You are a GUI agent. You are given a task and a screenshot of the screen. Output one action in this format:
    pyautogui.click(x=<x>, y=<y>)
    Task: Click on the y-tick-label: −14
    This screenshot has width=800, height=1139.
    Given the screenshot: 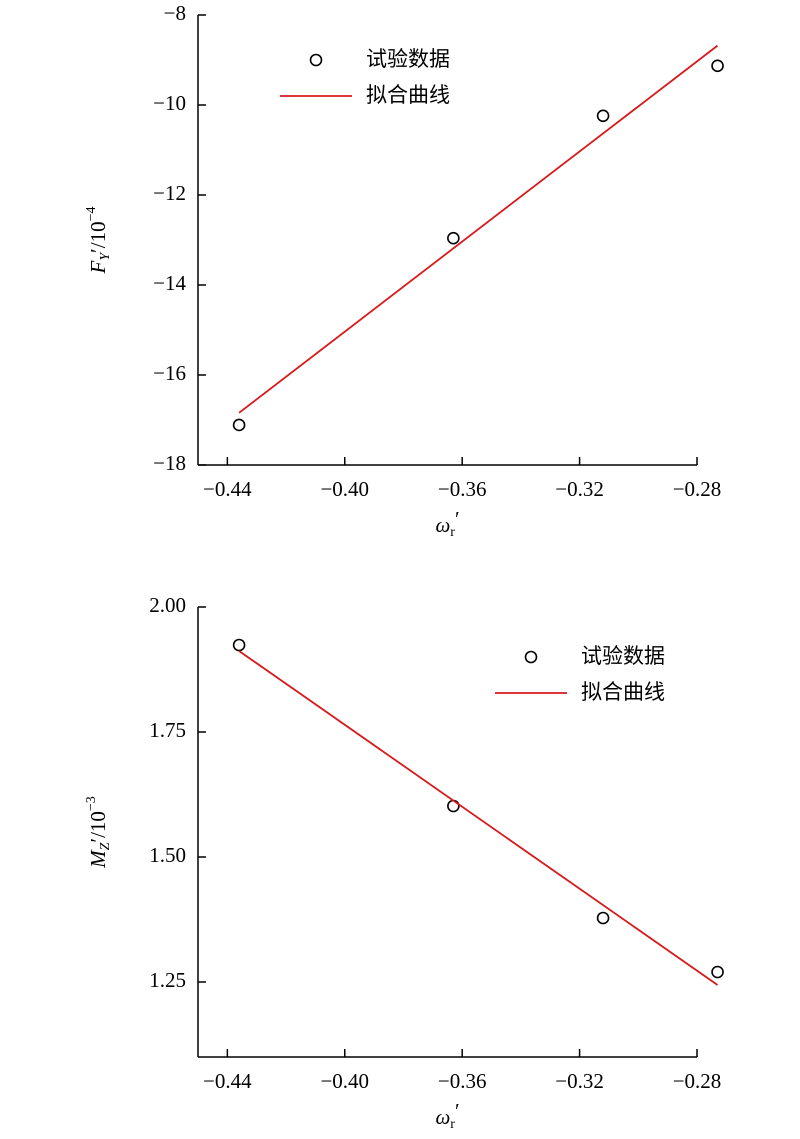 What is the action you would take?
    pyautogui.click(x=169, y=283)
    